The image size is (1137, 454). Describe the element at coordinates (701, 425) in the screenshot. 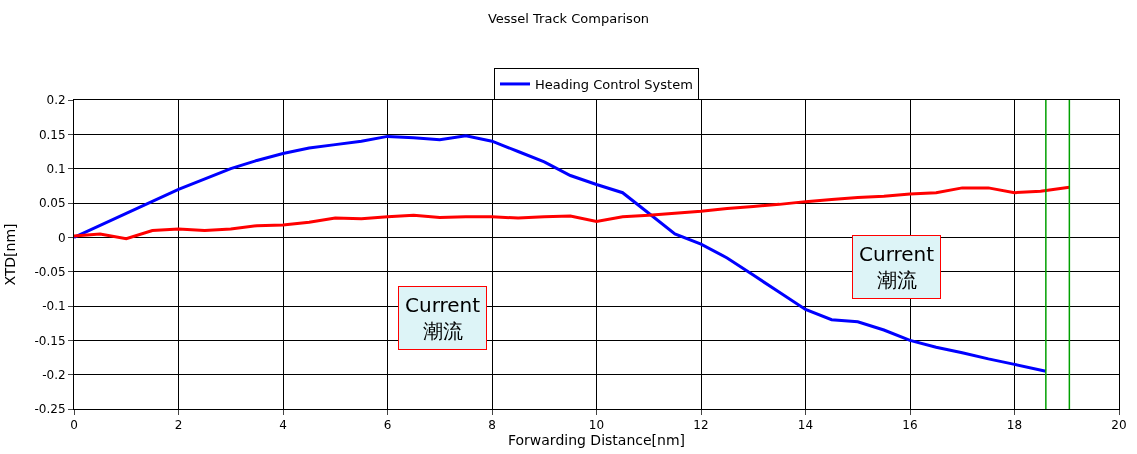

I see `x-tick-label: 12` at that location.